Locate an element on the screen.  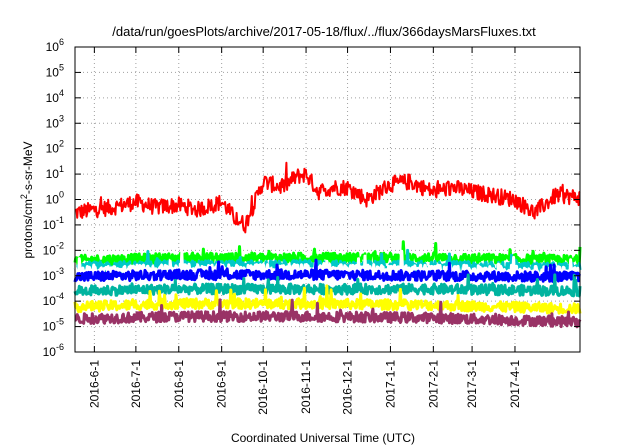
x-axis-label: Coordinated Universal Time (UTC) is located at coordinates (323, 438).